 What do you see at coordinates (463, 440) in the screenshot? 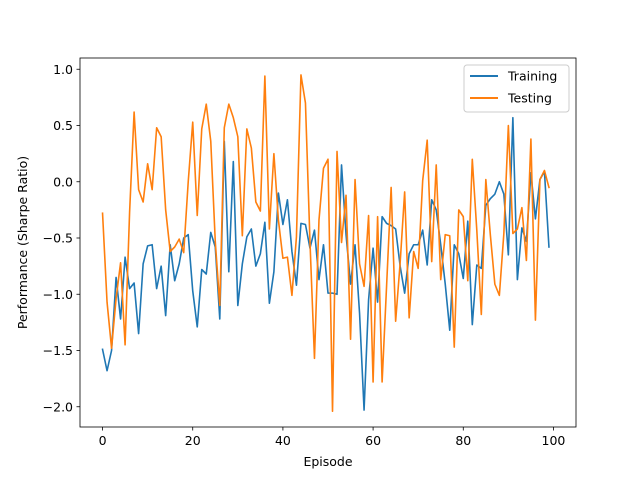
I see `x-tick-label: 80` at bounding box center [463, 440].